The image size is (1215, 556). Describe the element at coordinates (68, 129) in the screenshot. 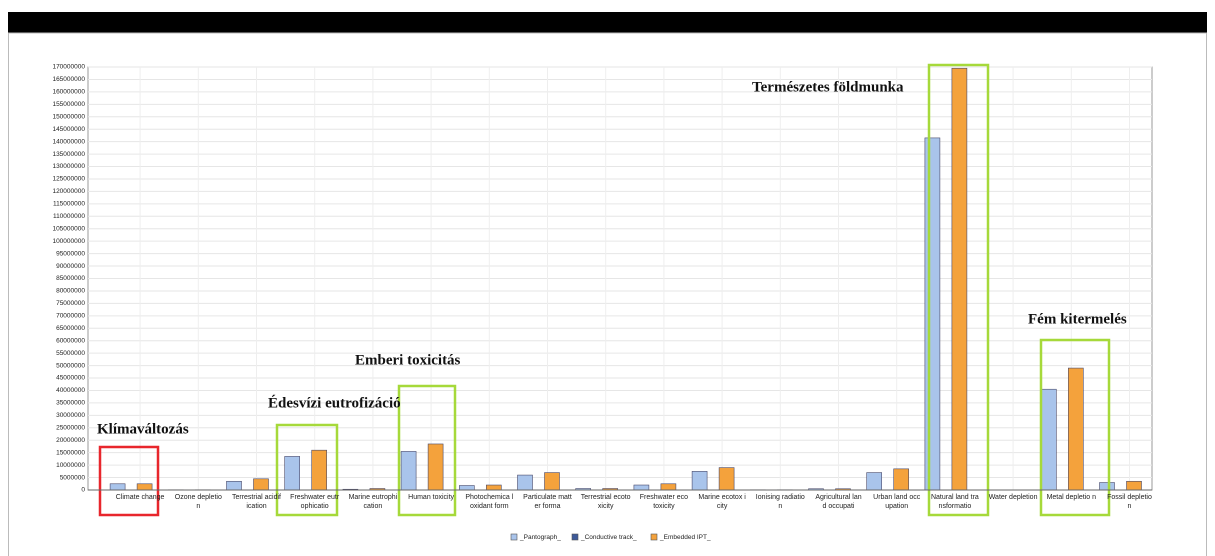

I see `y-tick-label: 145000000` at that location.